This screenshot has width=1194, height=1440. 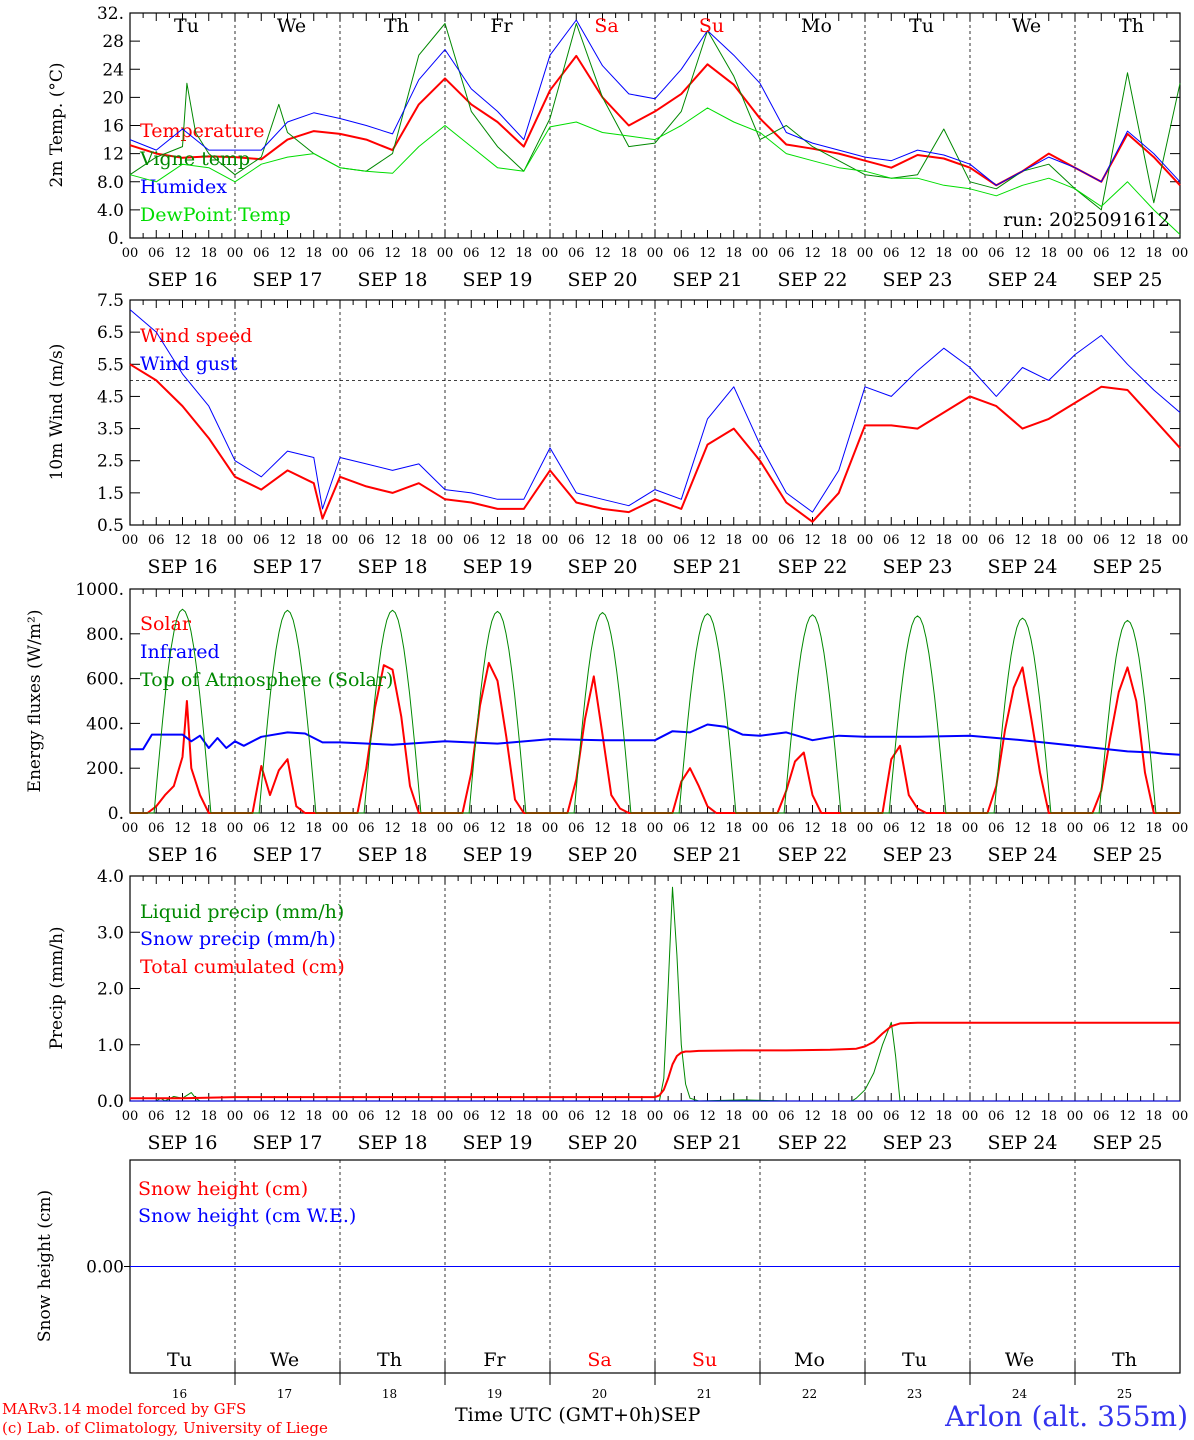 I want to click on x-day-number: 24, so click(x=1020, y=1394).